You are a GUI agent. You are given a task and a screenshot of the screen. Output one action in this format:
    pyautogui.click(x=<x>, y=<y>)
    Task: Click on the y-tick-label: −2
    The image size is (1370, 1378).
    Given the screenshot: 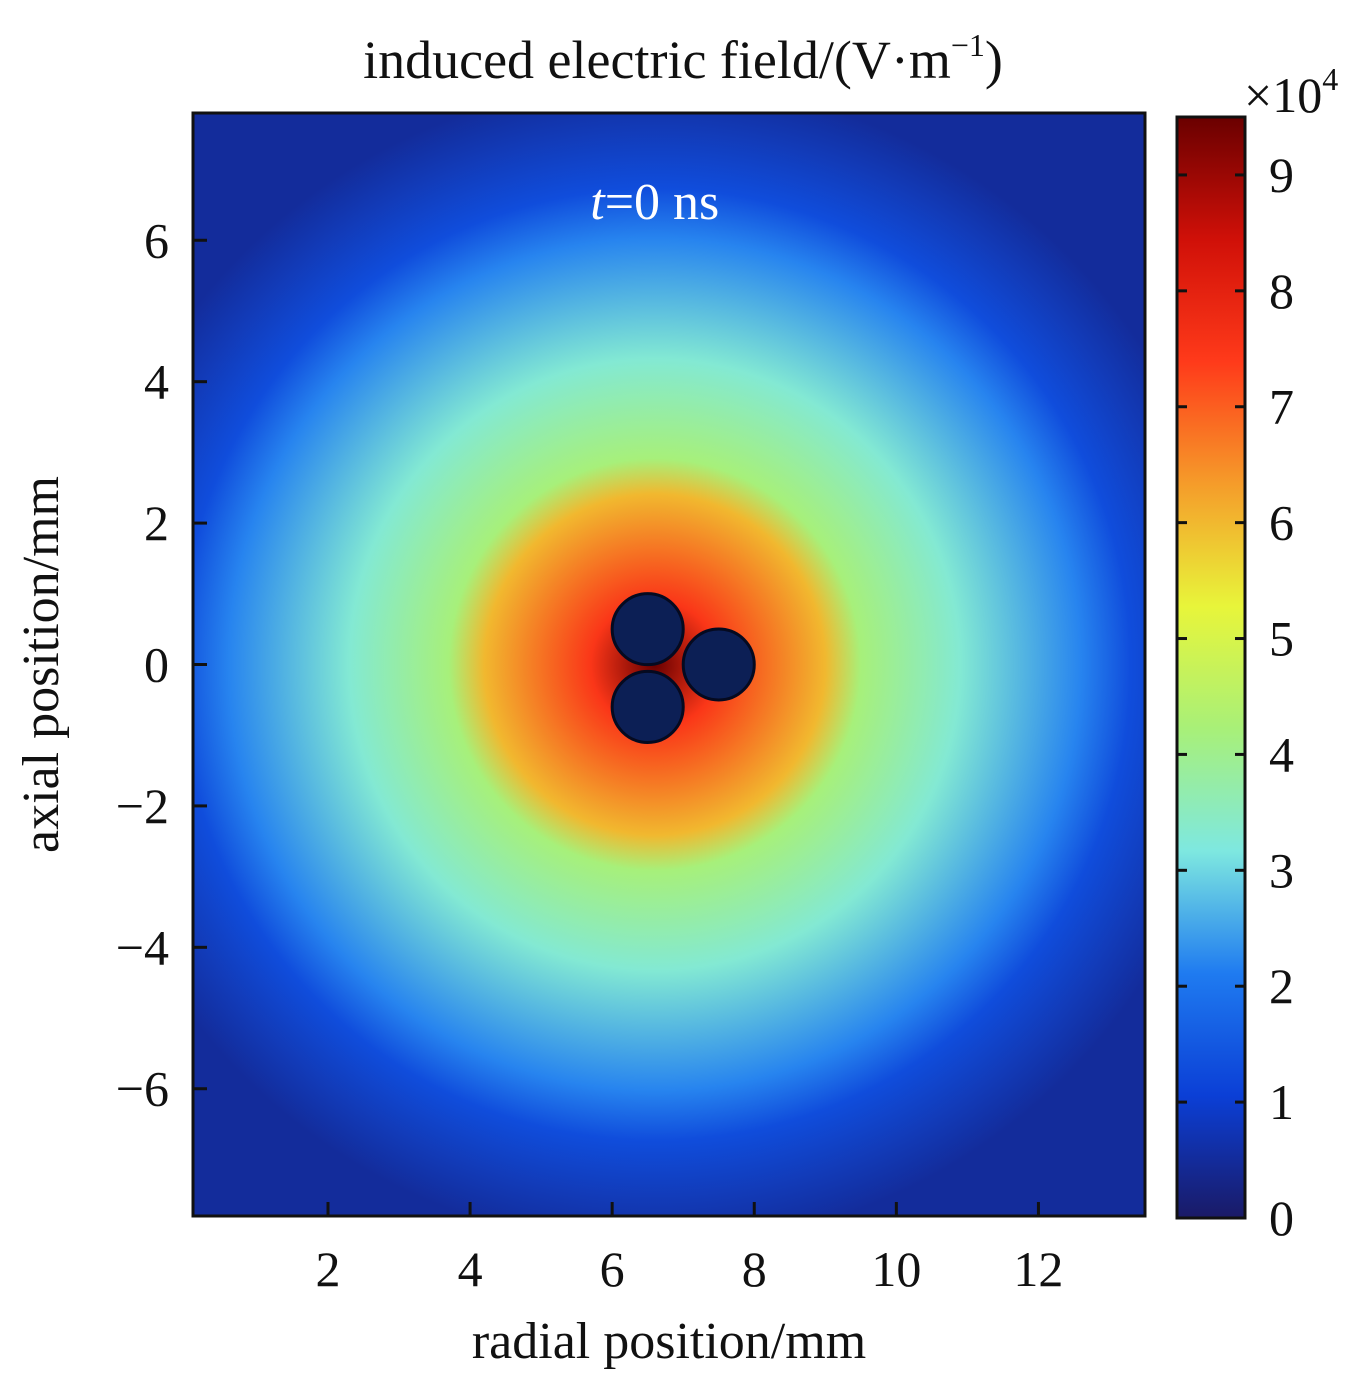 What is the action you would take?
    pyautogui.click(x=142, y=806)
    